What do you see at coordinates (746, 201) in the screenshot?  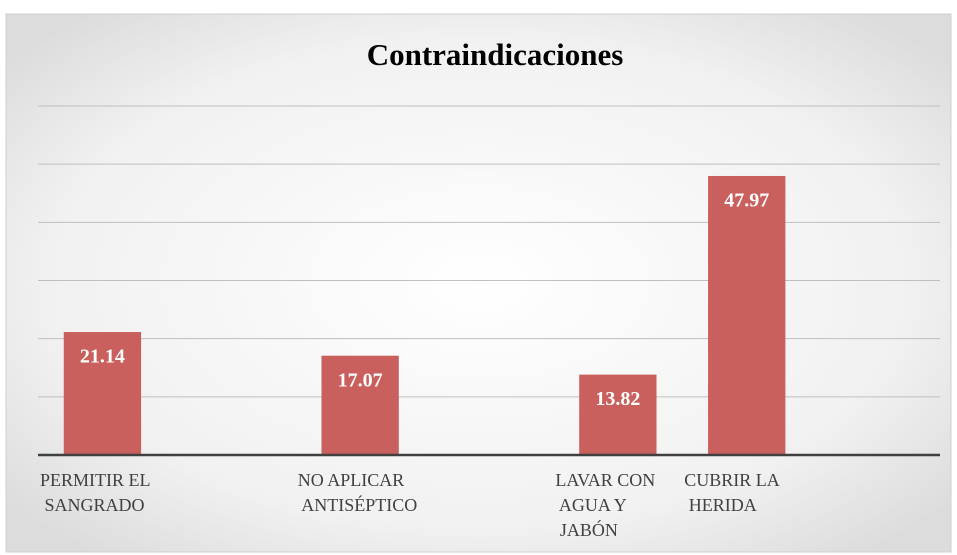 I see `data-label: 47.97` at bounding box center [746, 201].